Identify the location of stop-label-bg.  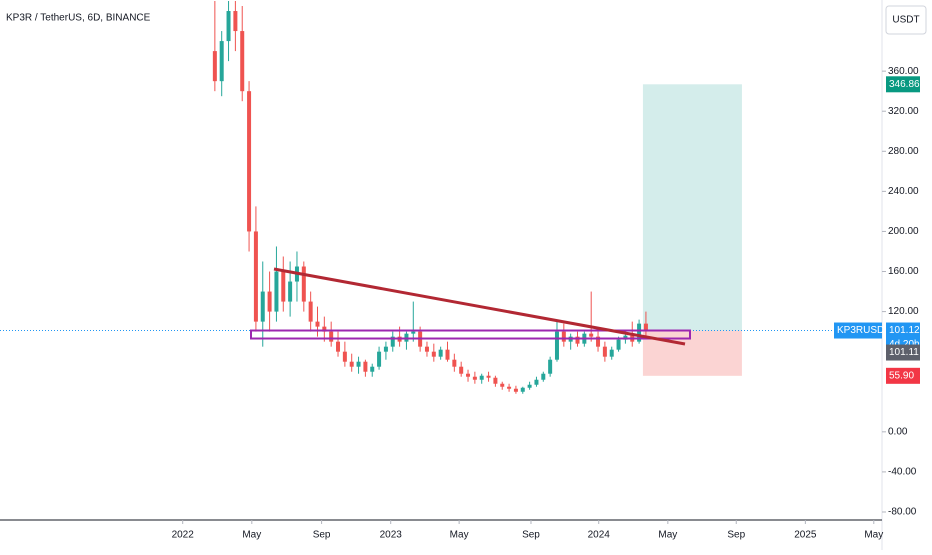
(903, 375).